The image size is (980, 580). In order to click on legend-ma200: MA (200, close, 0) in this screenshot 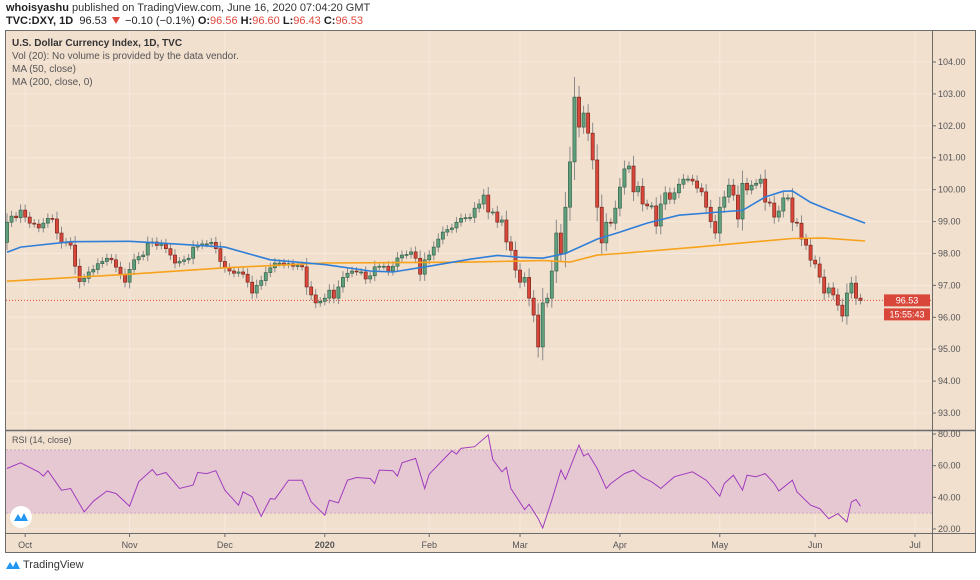, I will do `click(52, 82)`.